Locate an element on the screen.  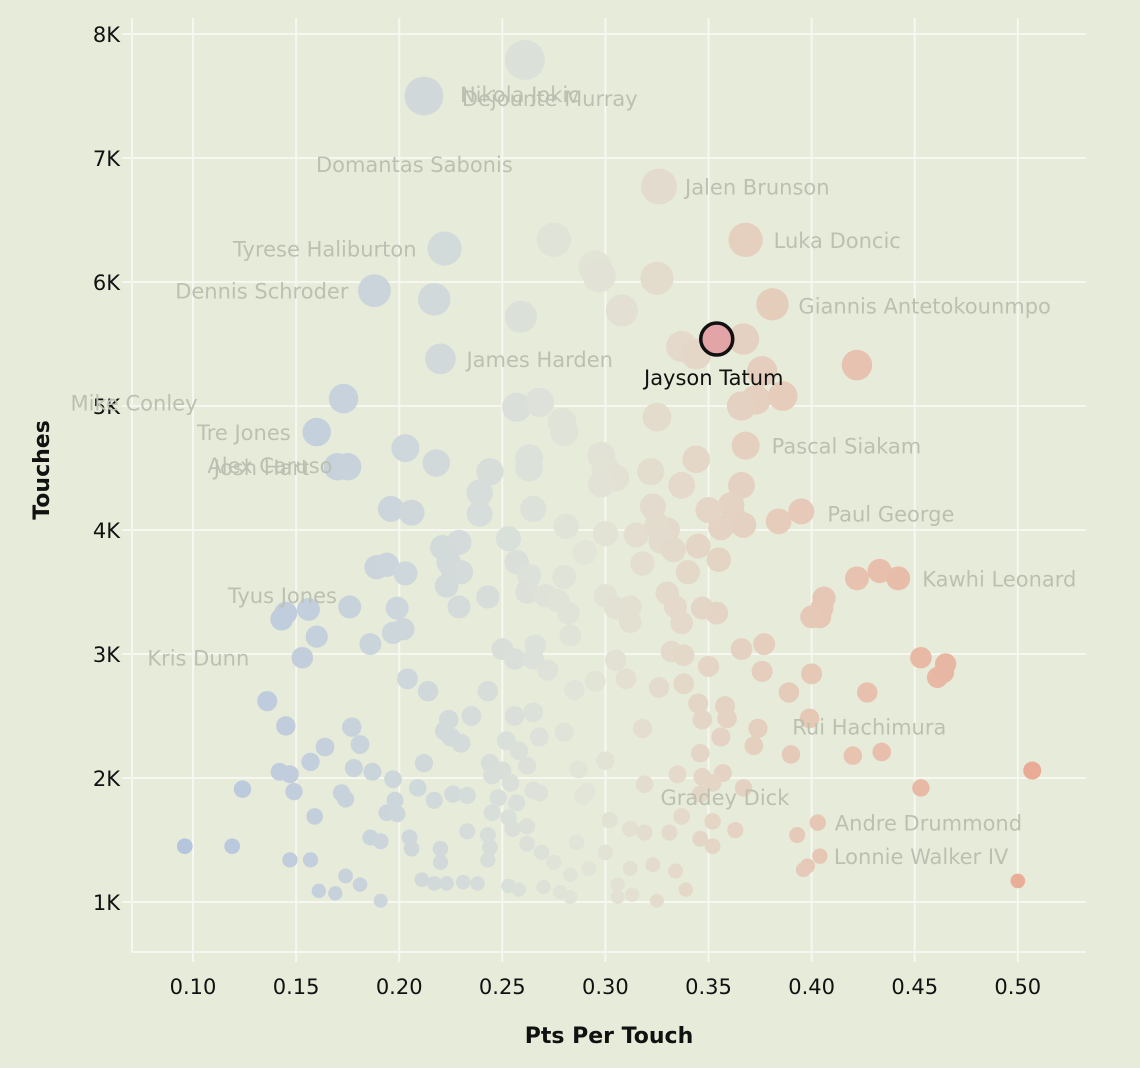
x-tick-label: 0.25 is located at coordinates (502, 987).